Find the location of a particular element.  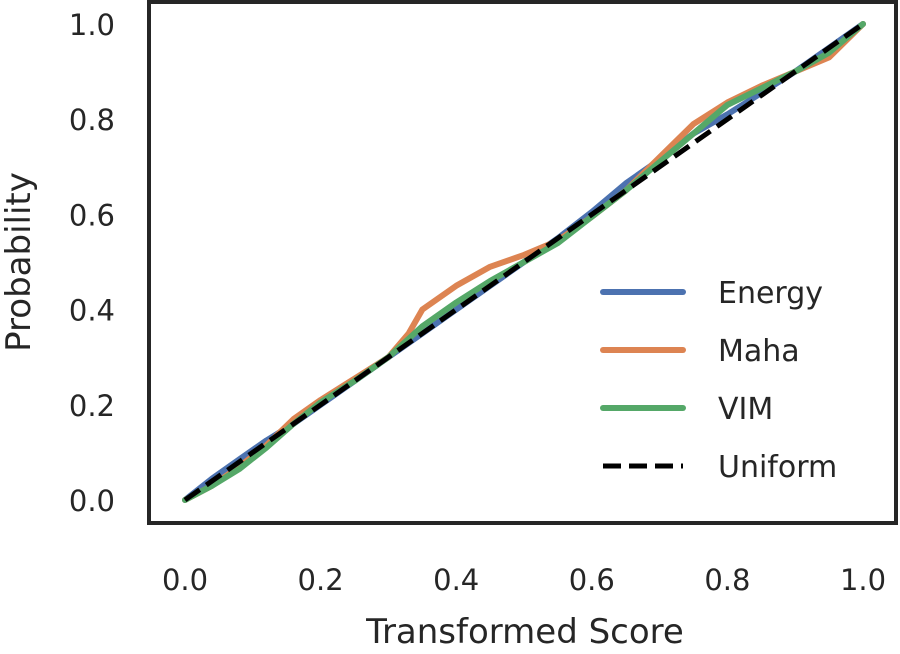

y-tick-label: 0.4 is located at coordinates (92, 311).